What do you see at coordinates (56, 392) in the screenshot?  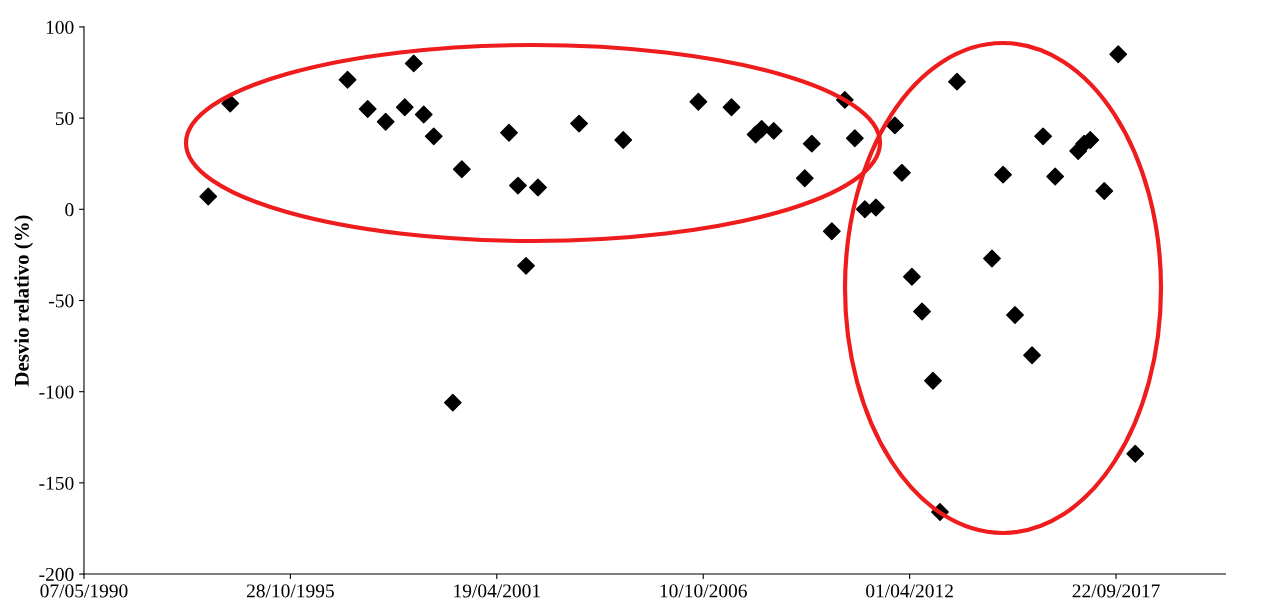 I see `y-tick-label: -100` at bounding box center [56, 392].